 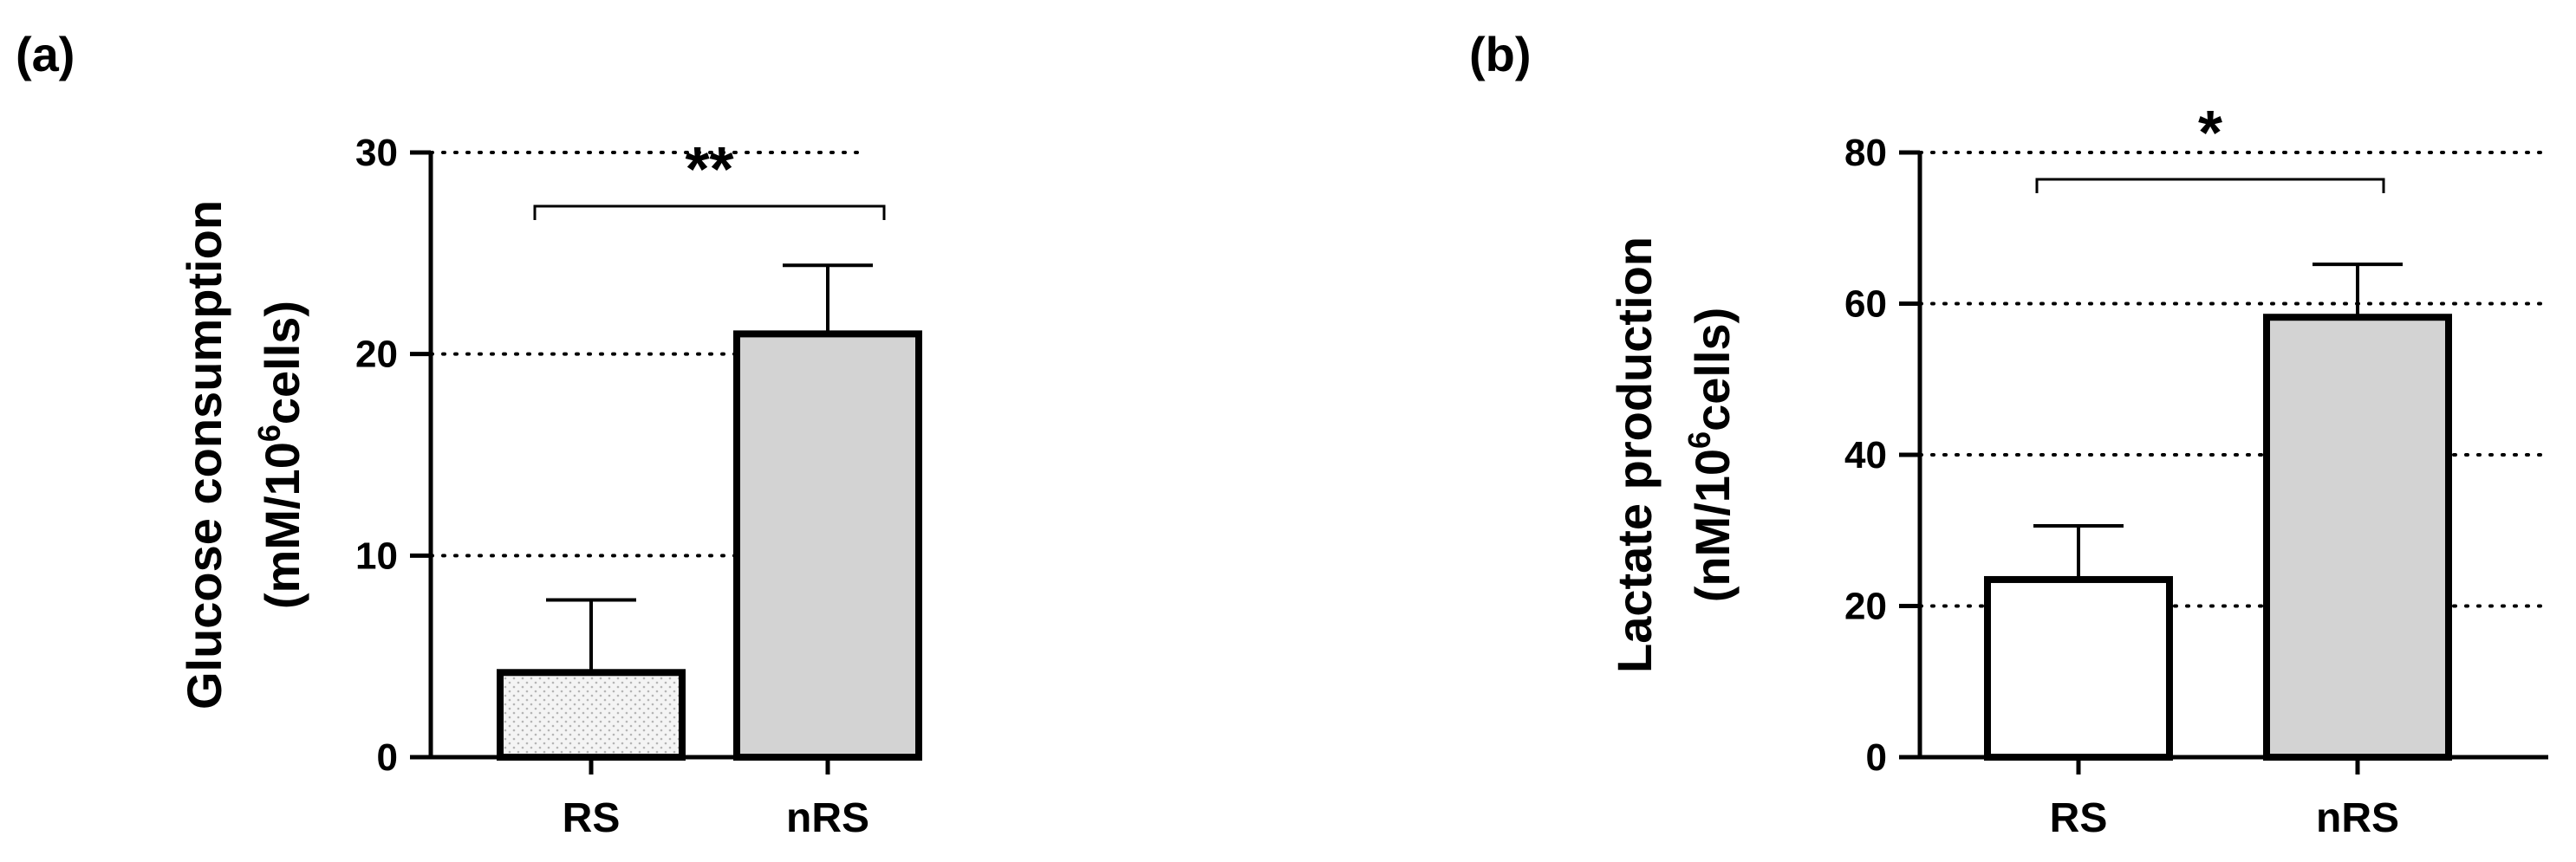 I want to click on y-tick-label: 60, so click(x=1865, y=304).